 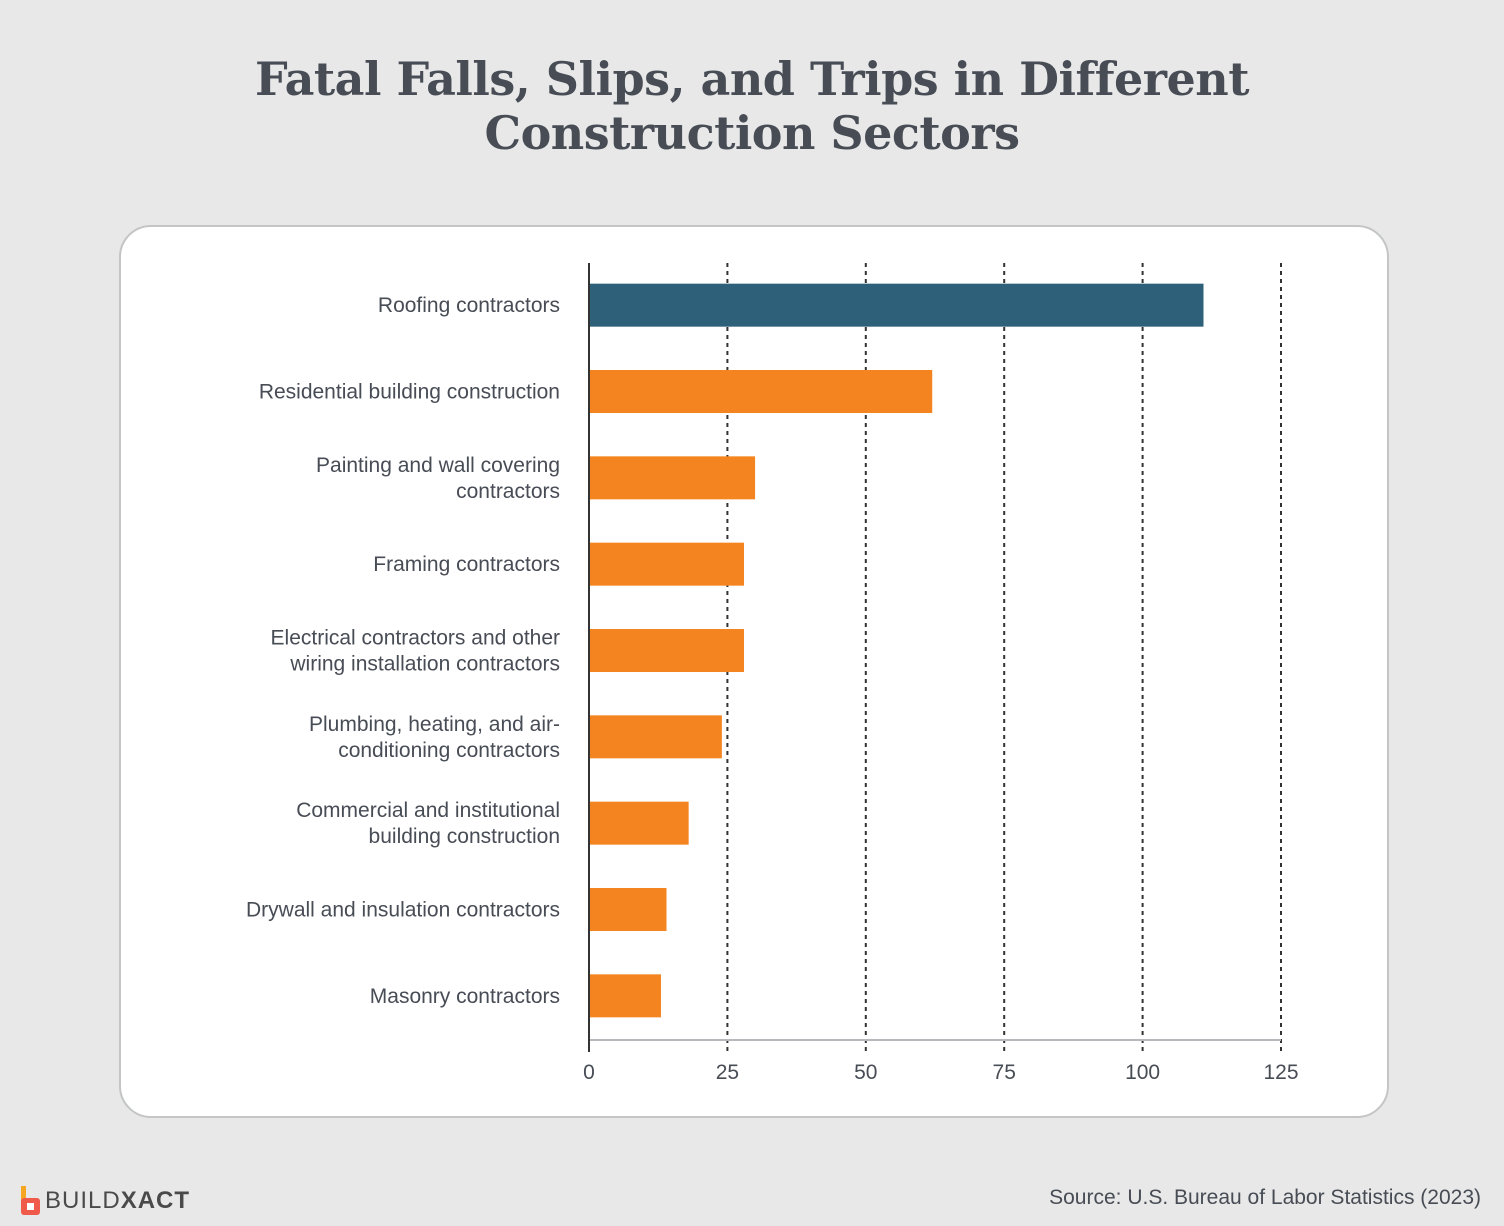 I want to click on category-label: Plumbing, heating, and air-, so click(x=434, y=724).